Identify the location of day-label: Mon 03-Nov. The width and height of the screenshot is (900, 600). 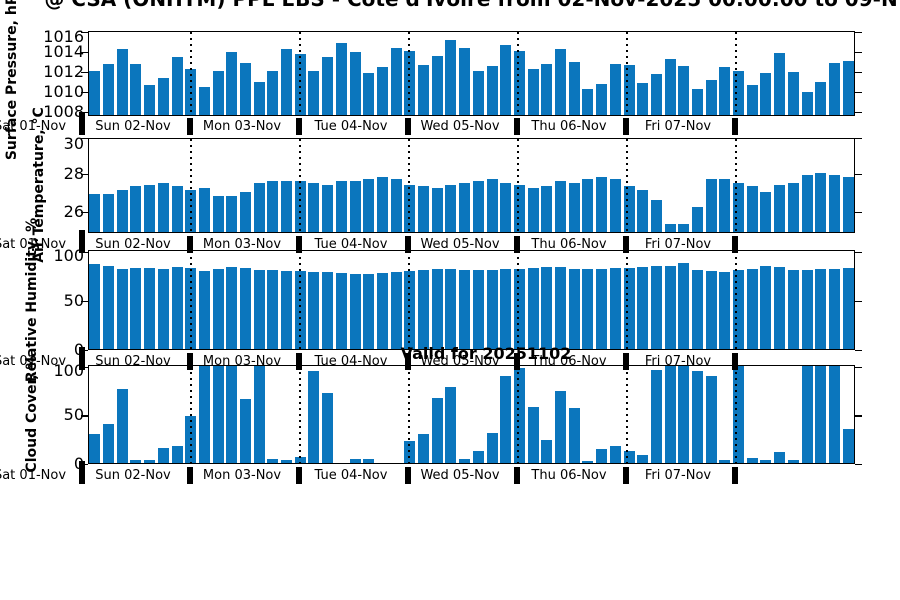
(242, 475).